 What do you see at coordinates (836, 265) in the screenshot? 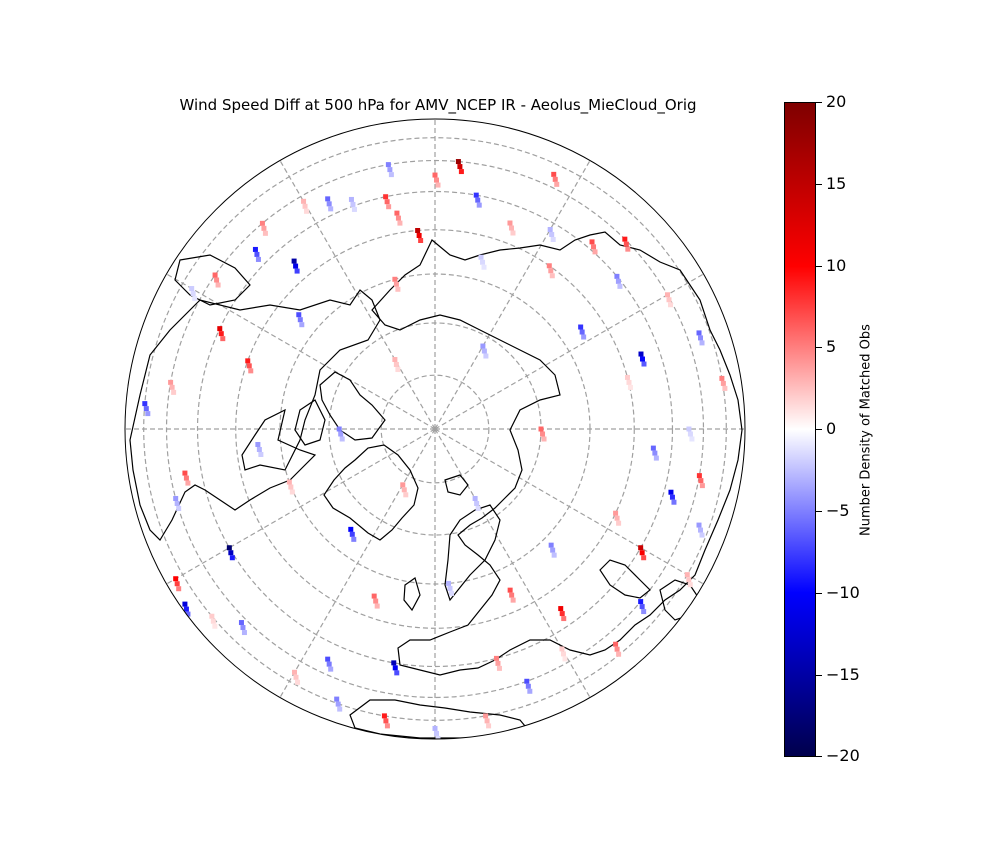
I see `colorbar-ticklabel: 10` at bounding box center [836, 265].